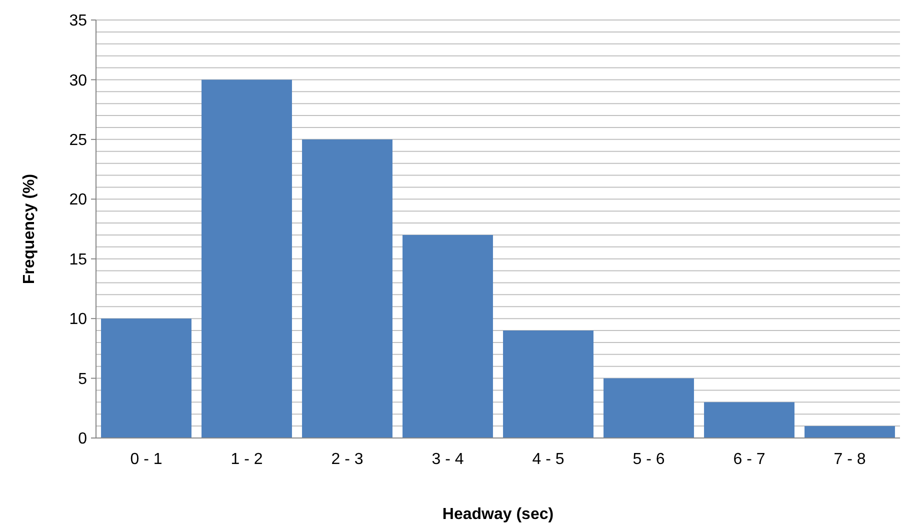  I want to click on y-axis-title: Frequency (%), so click(29, 229).